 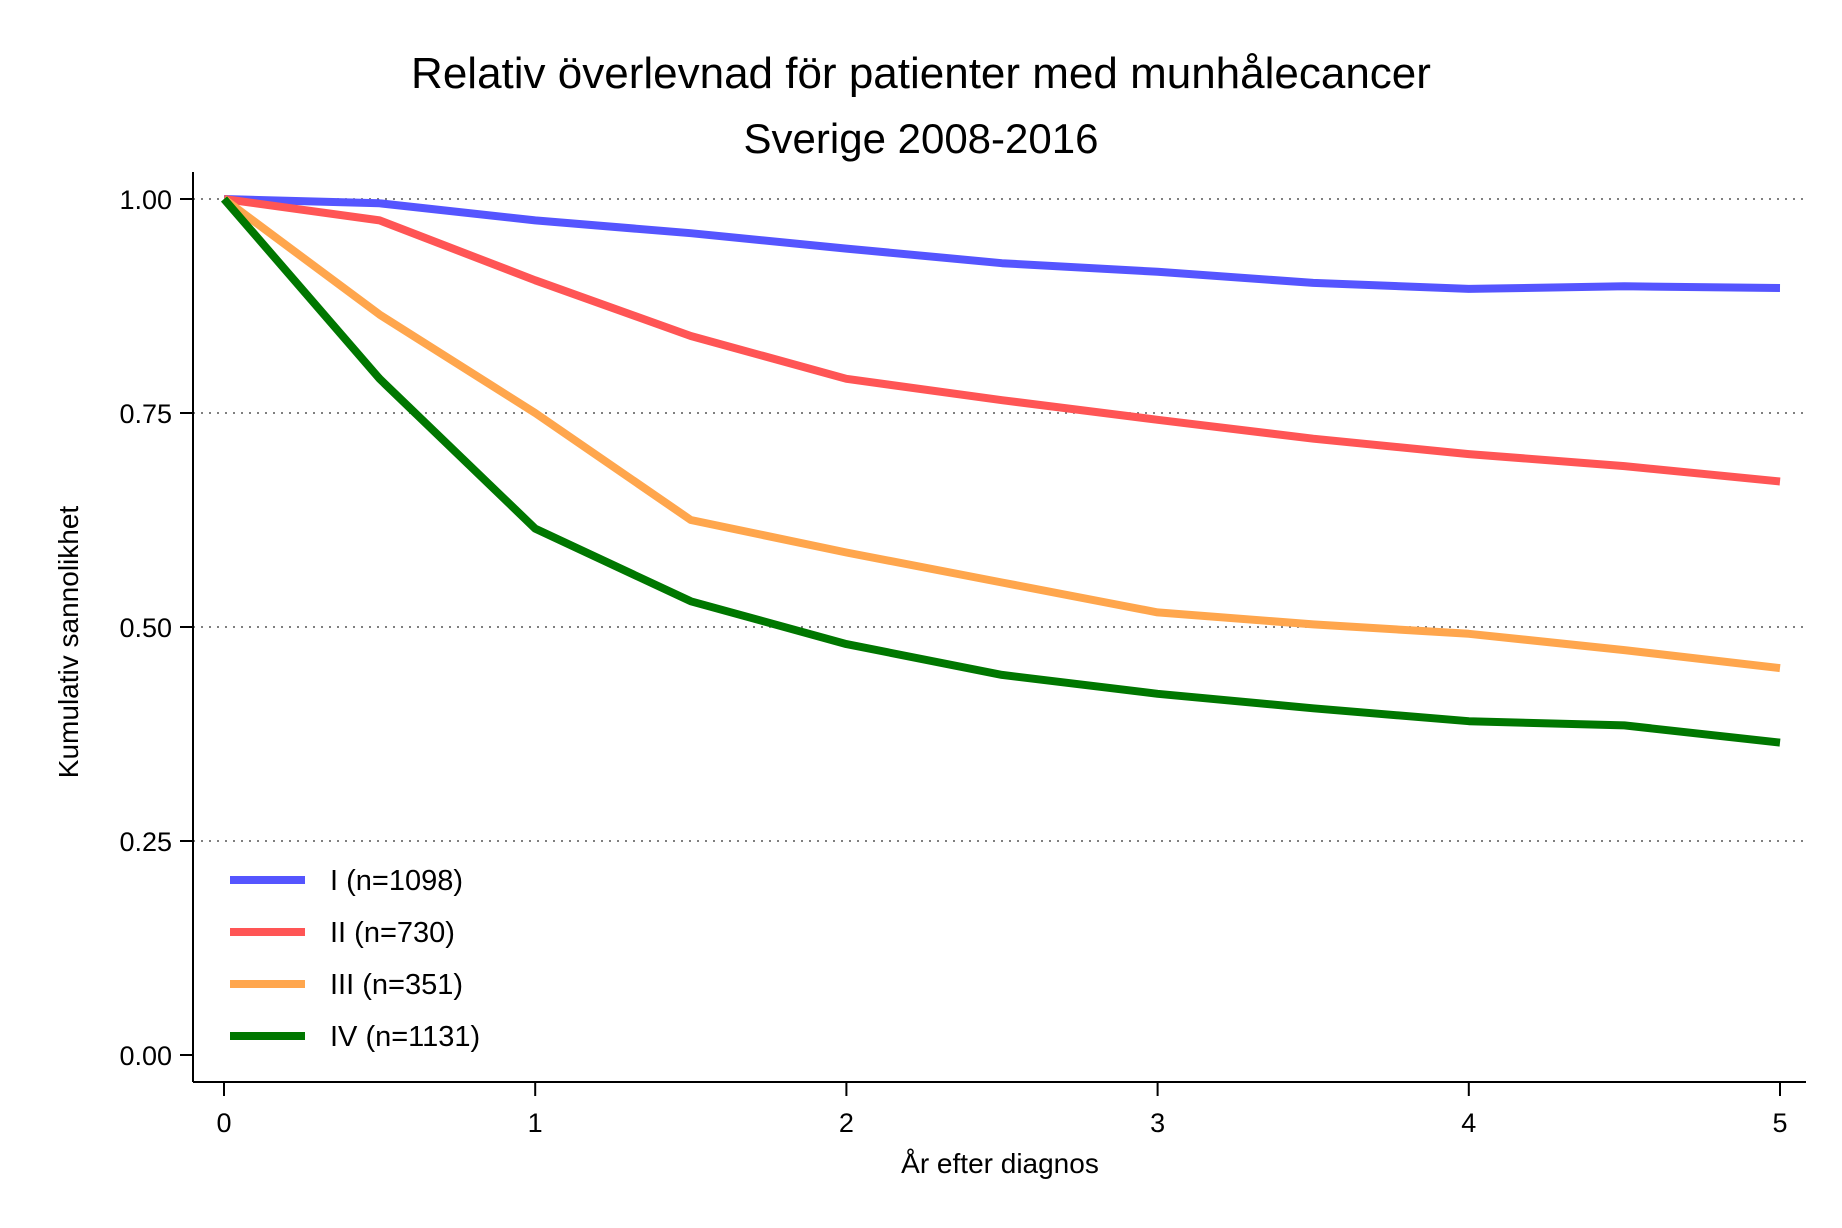 What do you see at coordinates (921, 138) in the screenshot?
I see `chart-subtitle: Sverige 2008-2016` at bounding box center [921, 138].